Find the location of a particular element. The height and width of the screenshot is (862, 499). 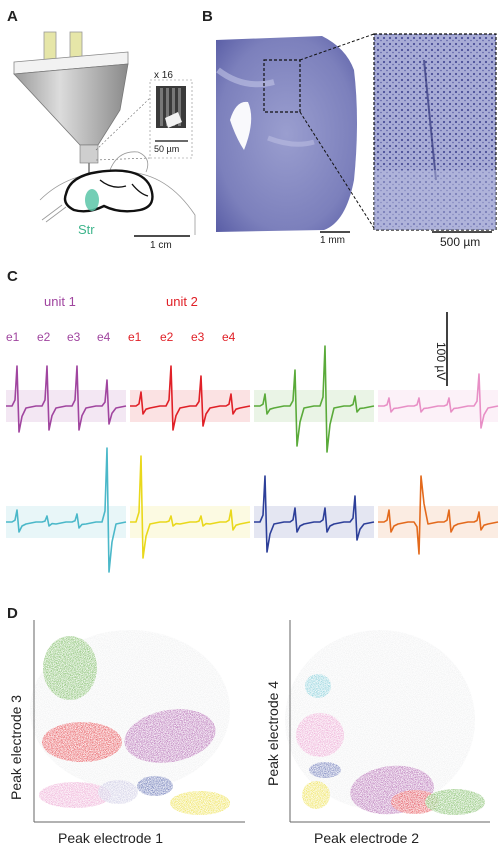

panel-label-b: B is located at coordinates (207, 16).